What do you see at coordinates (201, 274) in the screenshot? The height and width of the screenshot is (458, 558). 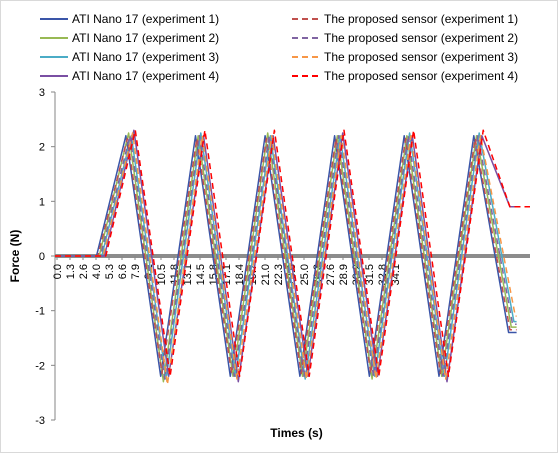 I see `x-tick-label: 14.5` at bounding box center [201, 274].